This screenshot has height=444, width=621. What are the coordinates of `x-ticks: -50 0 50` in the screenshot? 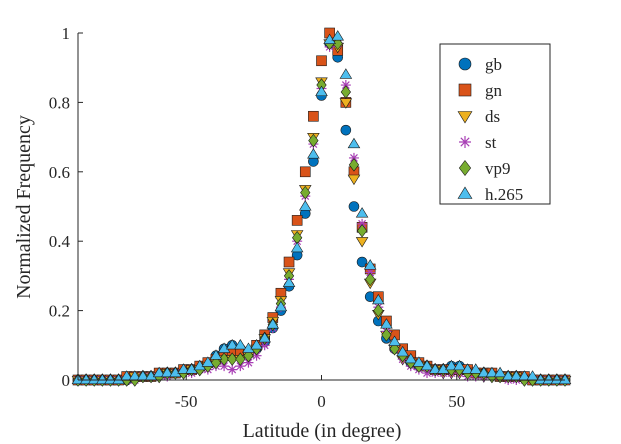 It's located at (320, 393).